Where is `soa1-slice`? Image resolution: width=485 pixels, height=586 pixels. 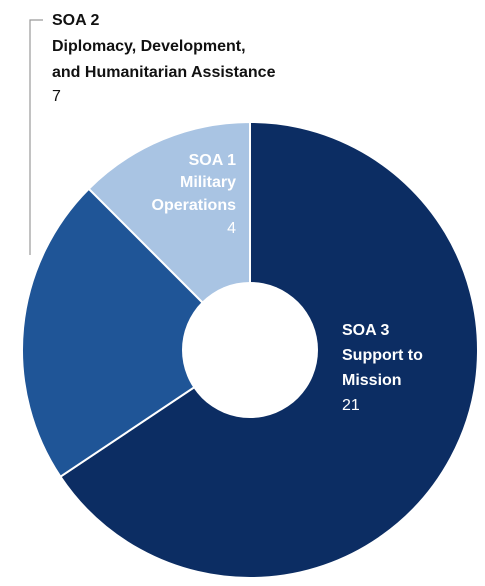 soa1-slice is located at coordinates (169, 236).